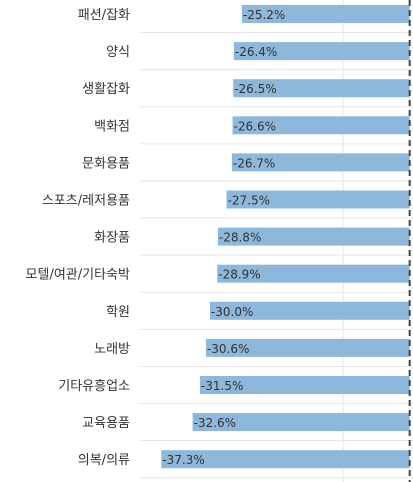 The height and width of the screenshot is (482, 413). I want to click on value-label: -26.7%, so click(254, 163).